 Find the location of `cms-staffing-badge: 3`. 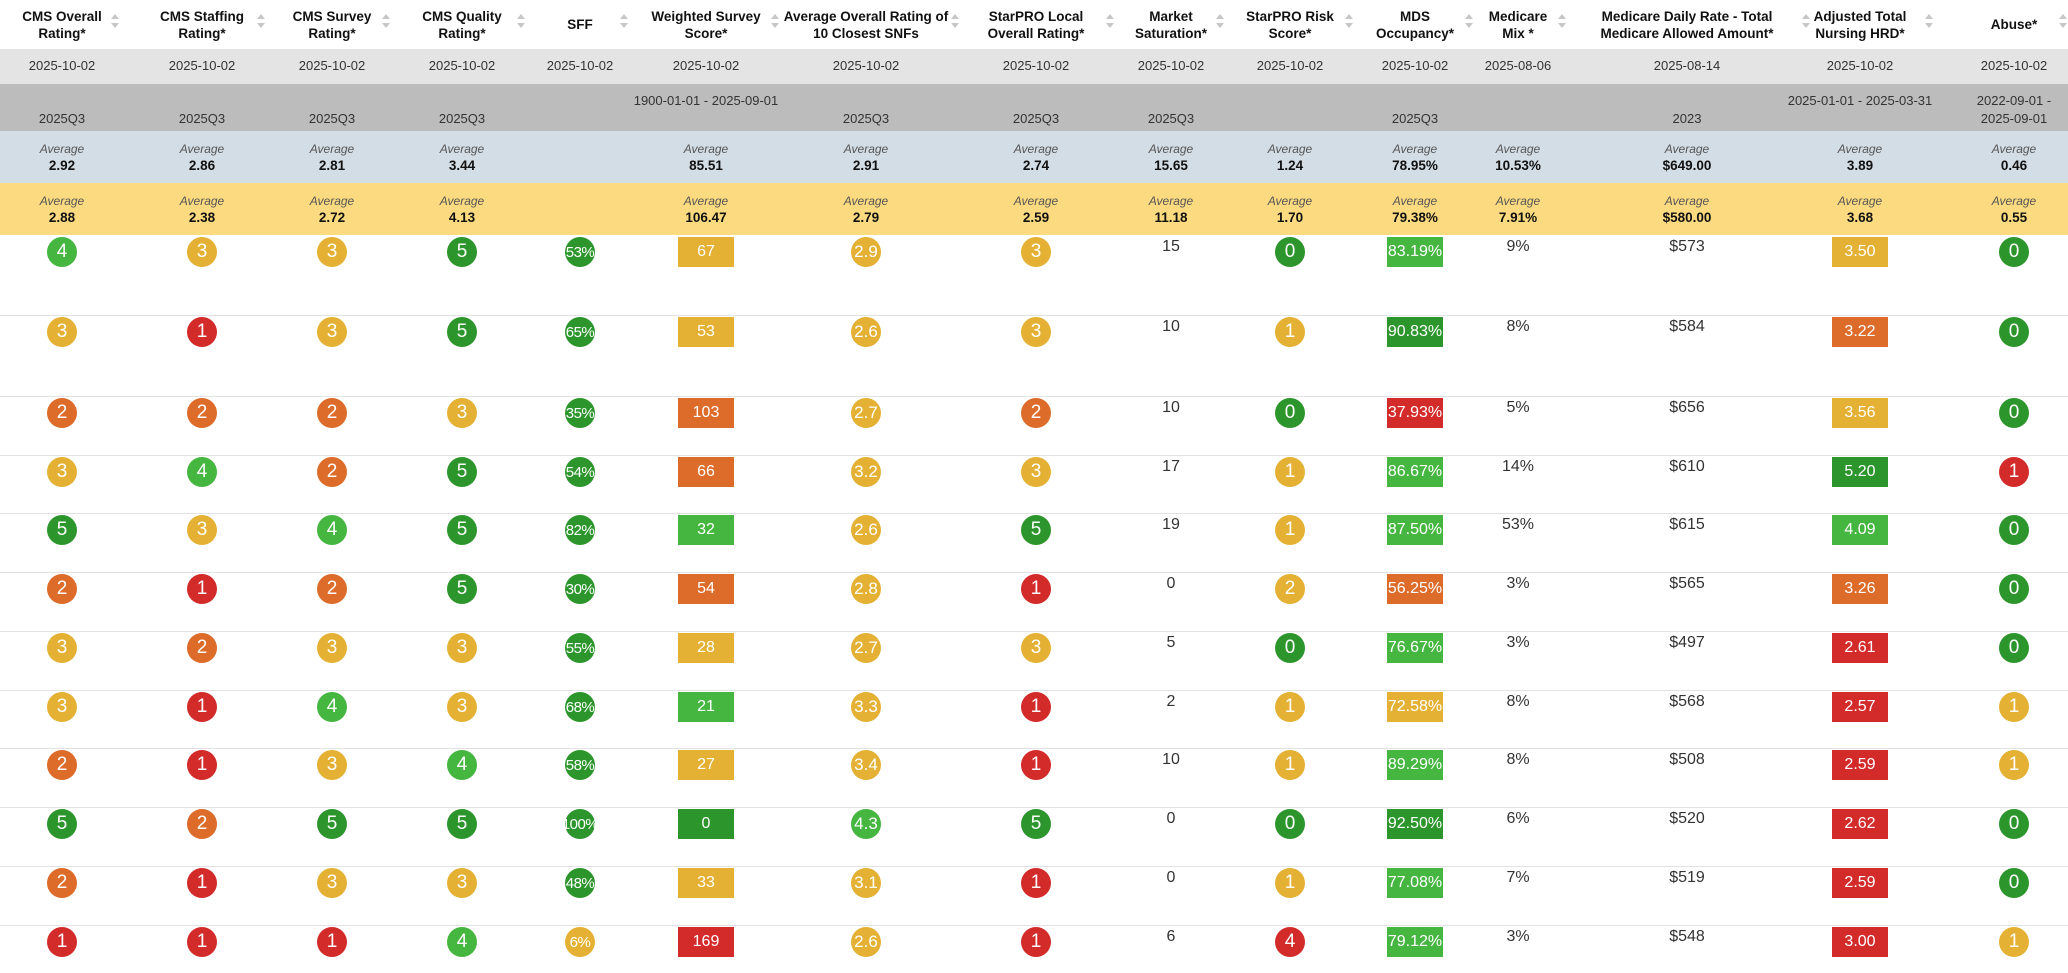

cms-staffing-badge: 3 is located at coordinates (202, 530).